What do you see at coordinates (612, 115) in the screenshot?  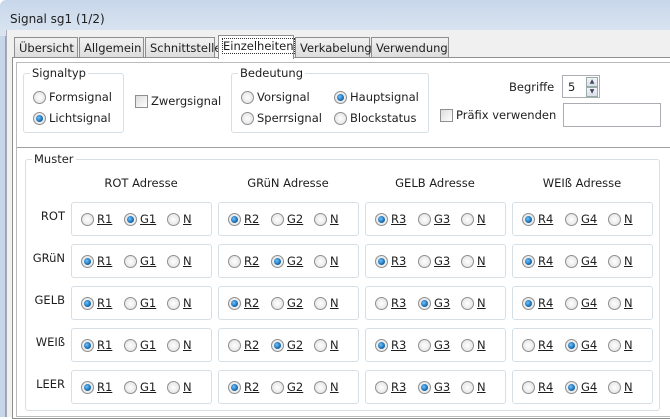 I see `praefix-input` at bounding box center [612, 115].